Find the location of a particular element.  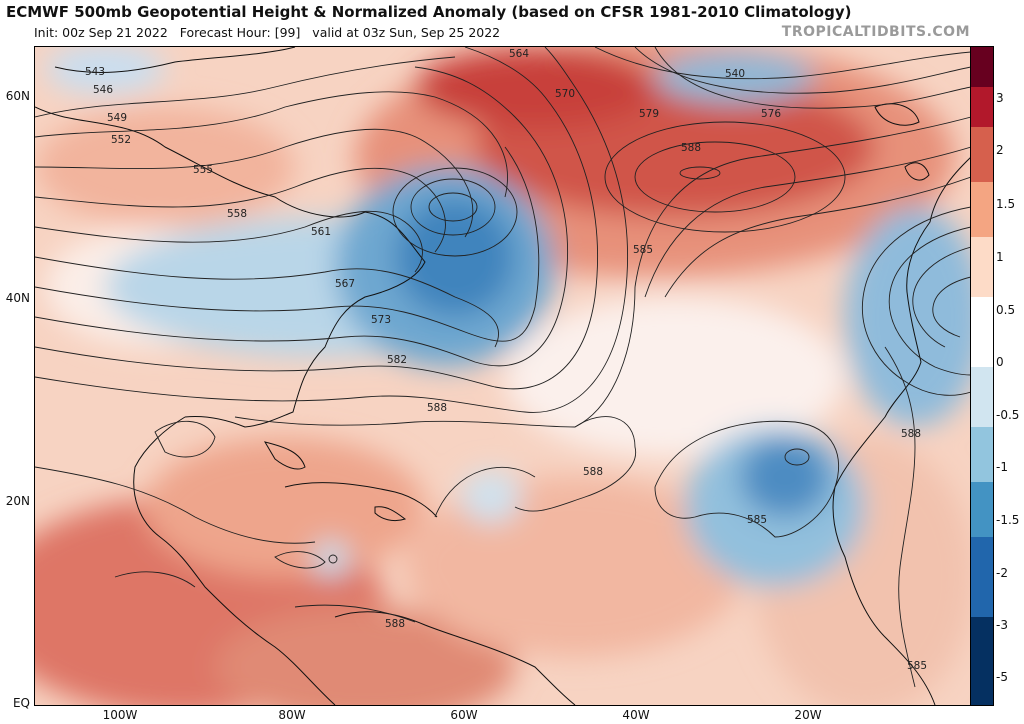

contour-label-570: 570 is located at coordinates (565, 94).